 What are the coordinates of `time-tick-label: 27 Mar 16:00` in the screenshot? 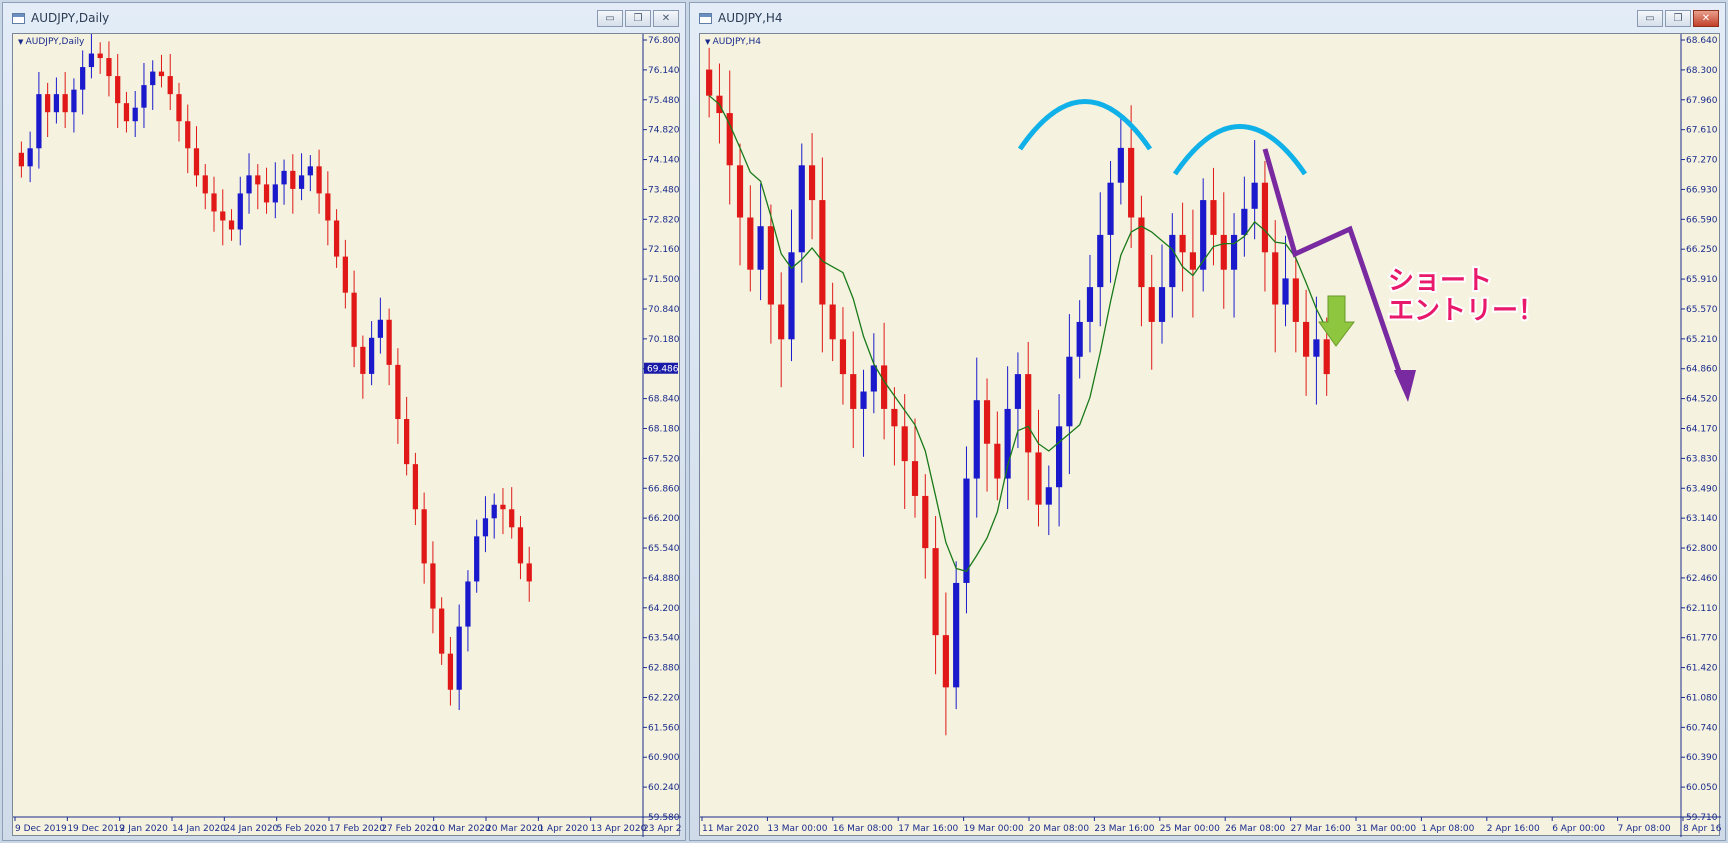 It's located at (1321, 829).